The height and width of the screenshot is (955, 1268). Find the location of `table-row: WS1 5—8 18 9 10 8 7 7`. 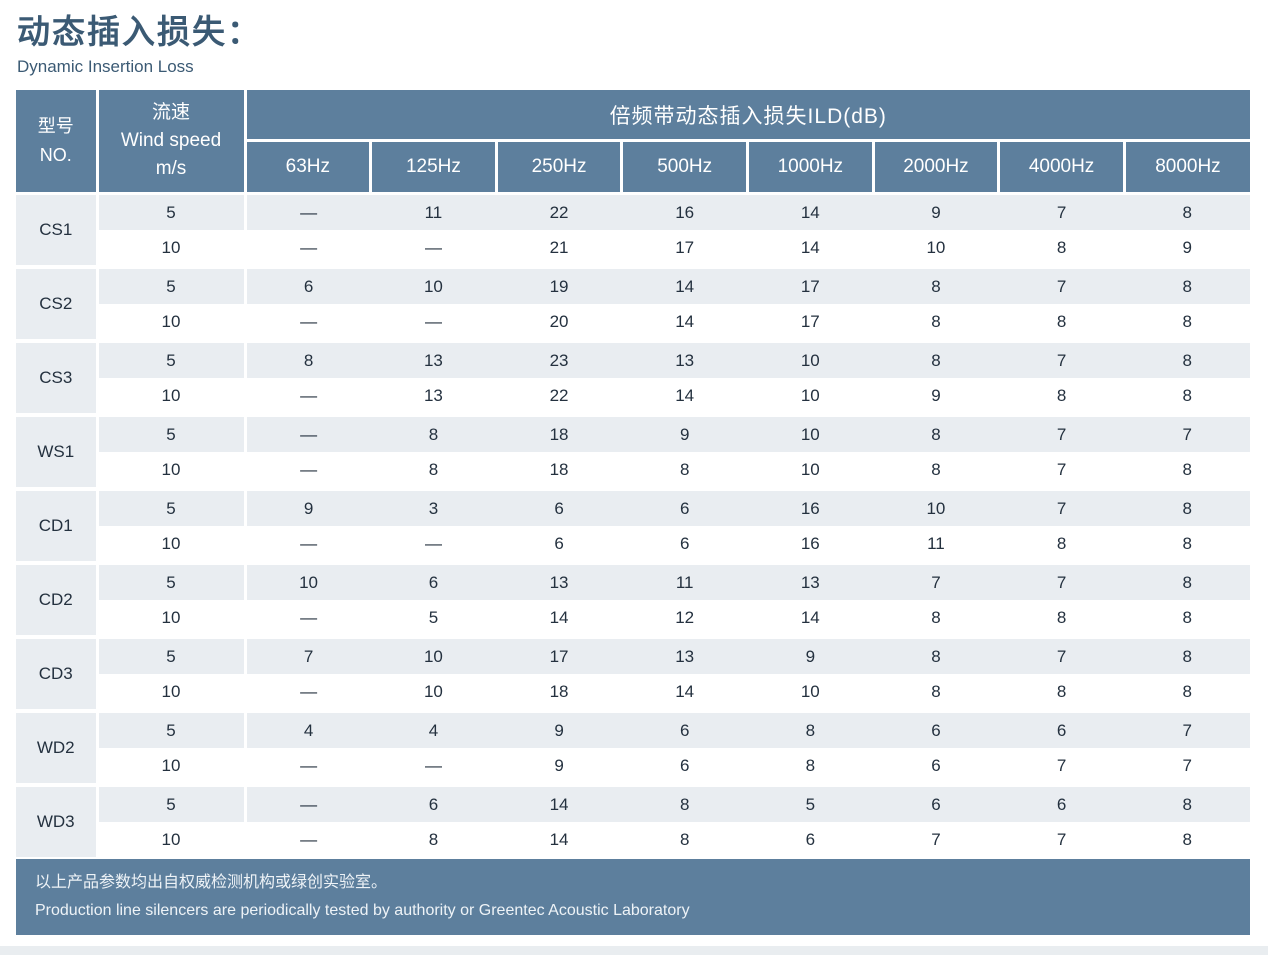

table-row: WS1 5—8 18 9 10 8 7 7 is located at coordinates (633, 451).